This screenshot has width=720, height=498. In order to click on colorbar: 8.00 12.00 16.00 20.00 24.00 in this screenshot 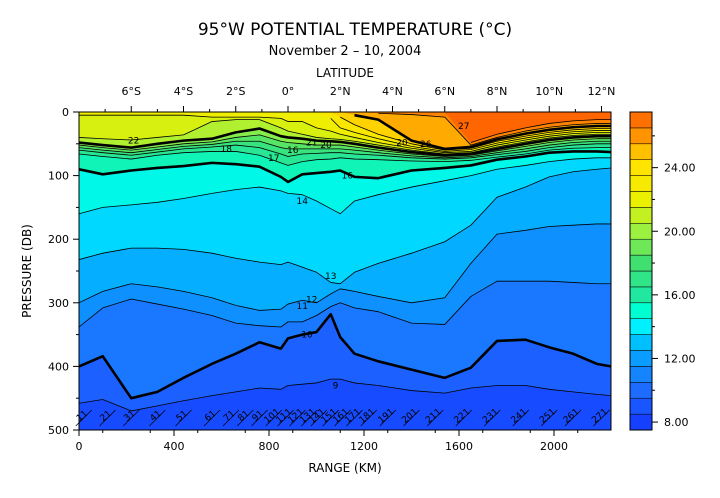, I will do `click(662, 271)`.